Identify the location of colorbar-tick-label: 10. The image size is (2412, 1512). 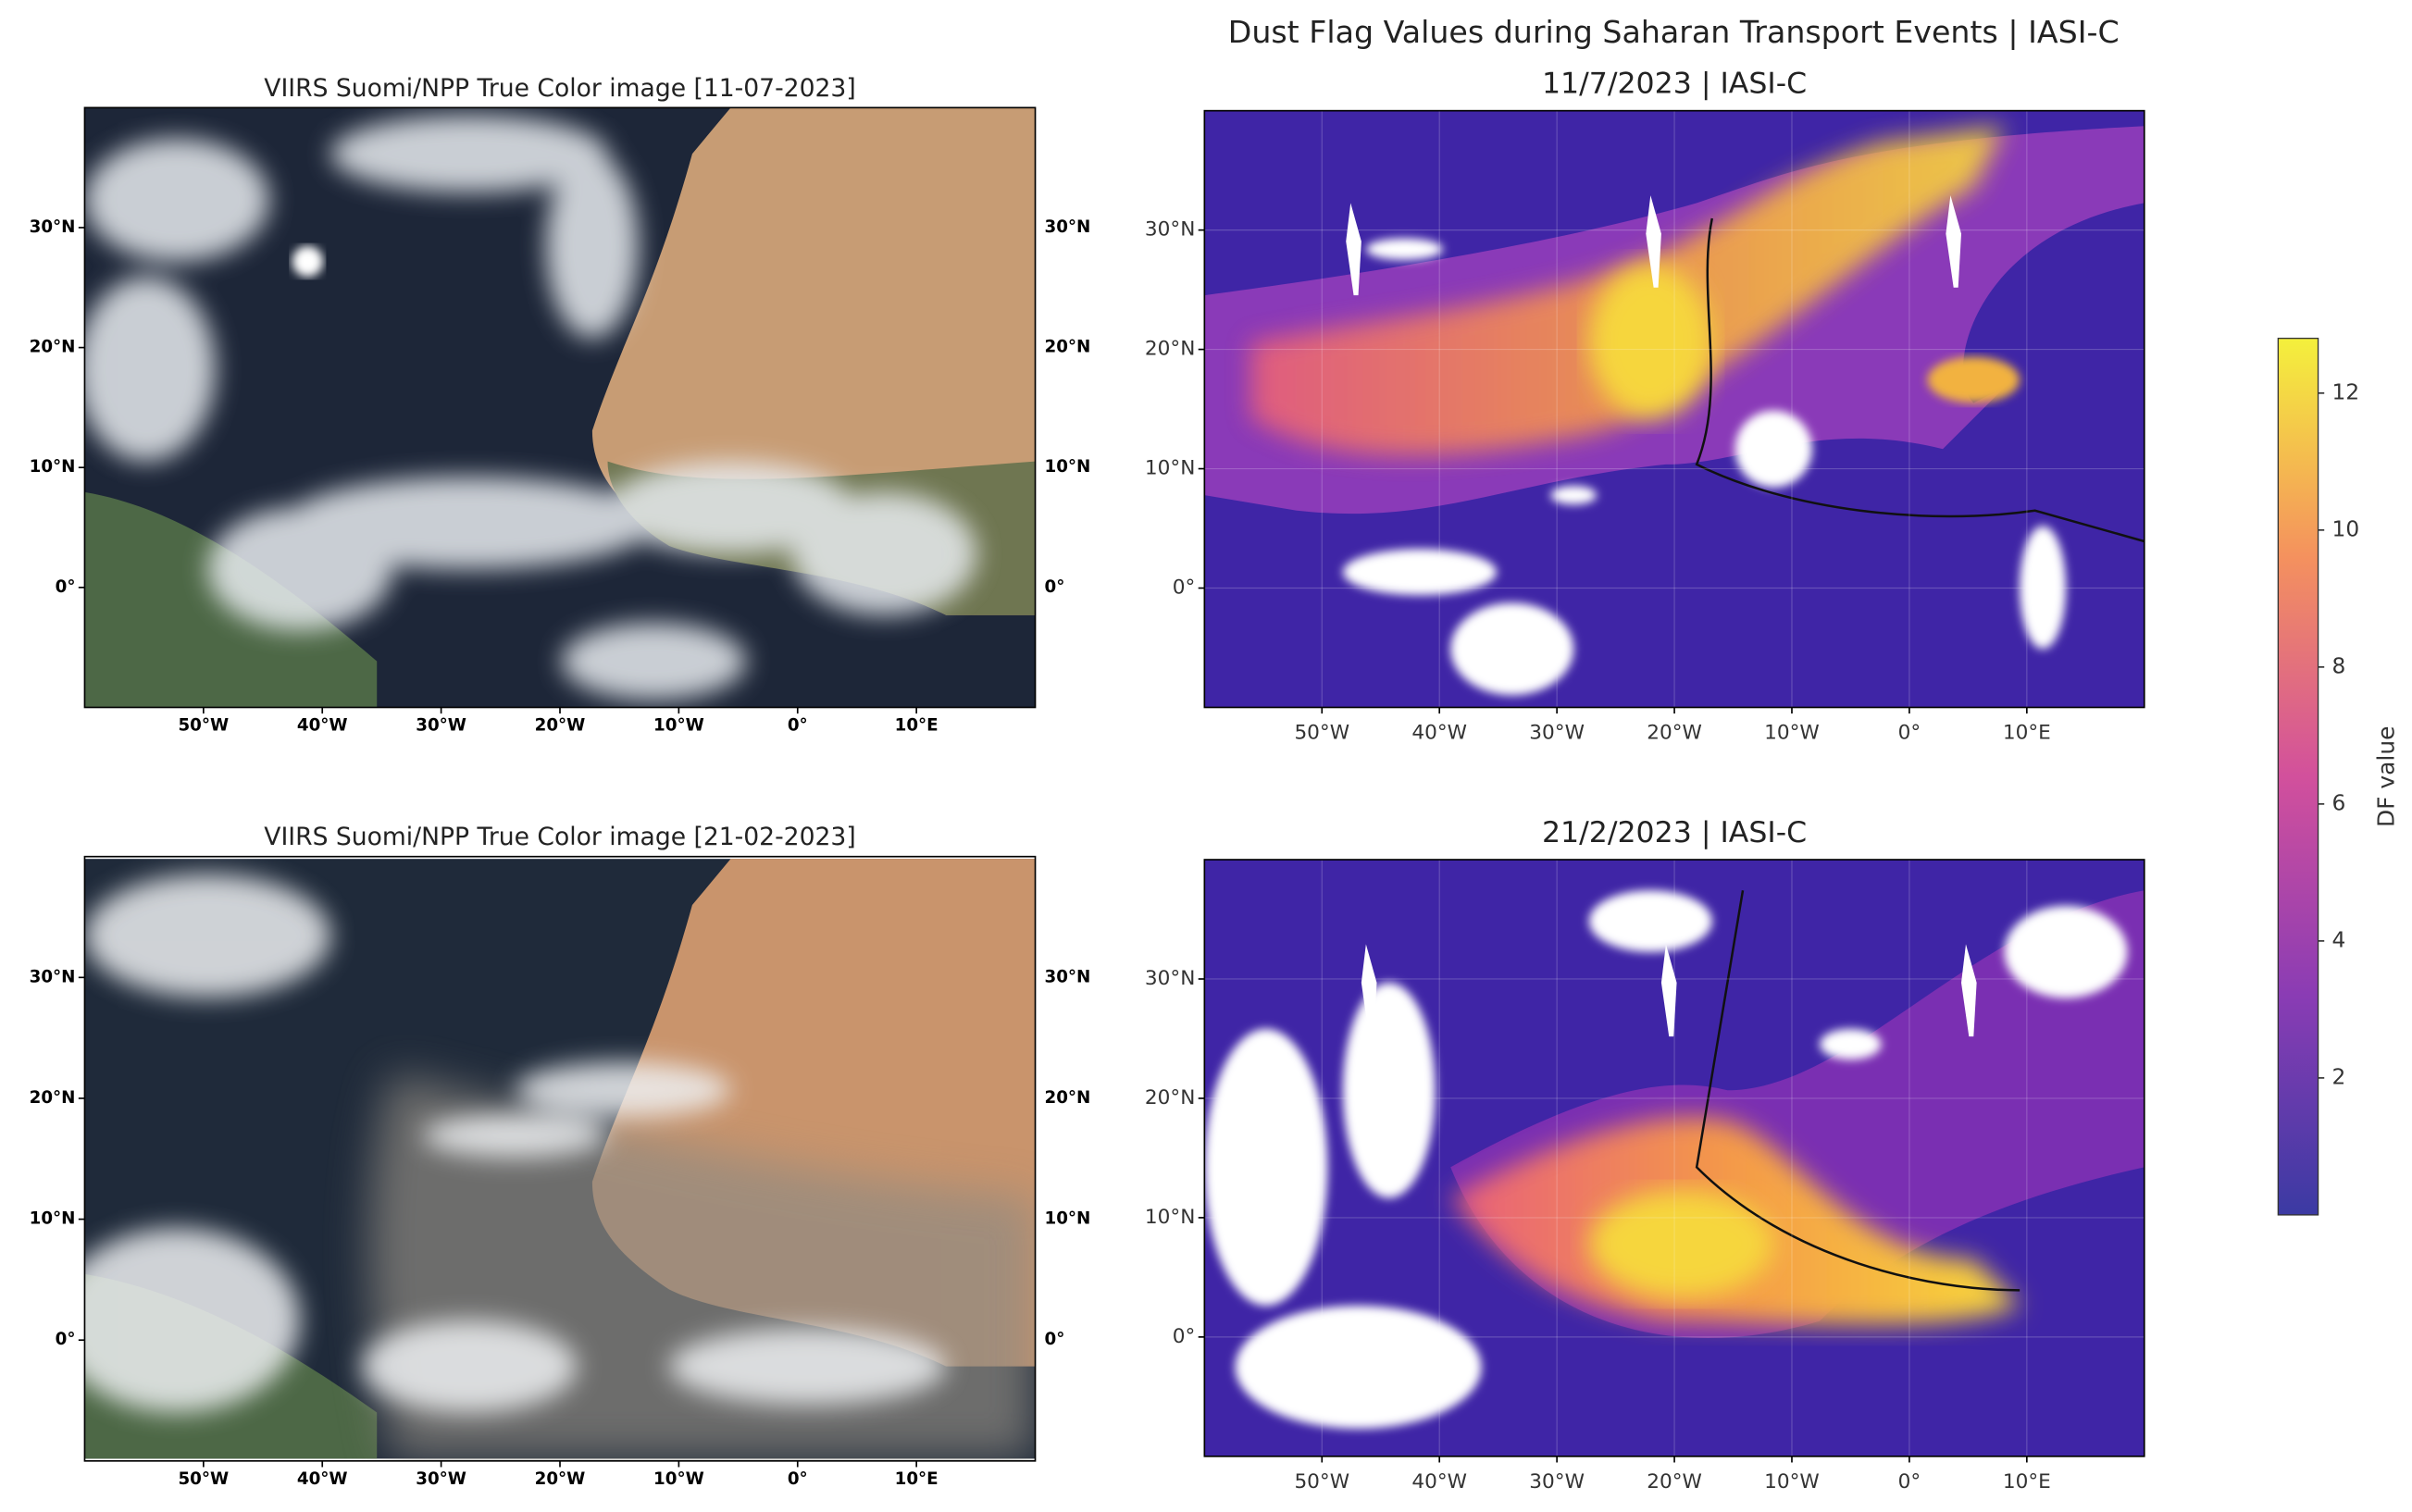
(2346, 528).